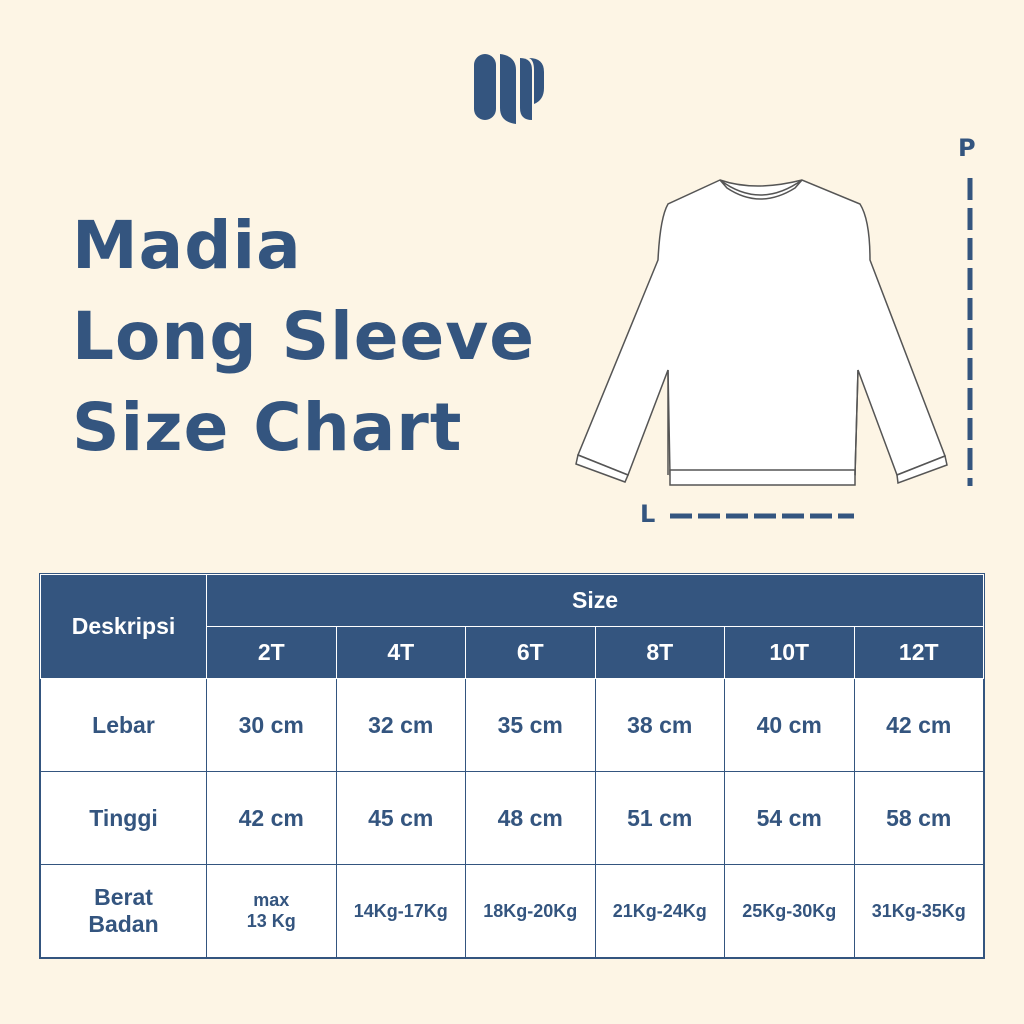 This screenshot has width=1024, height=1024. I want to click on desc-header: Deskripsi, so click(123, 626).